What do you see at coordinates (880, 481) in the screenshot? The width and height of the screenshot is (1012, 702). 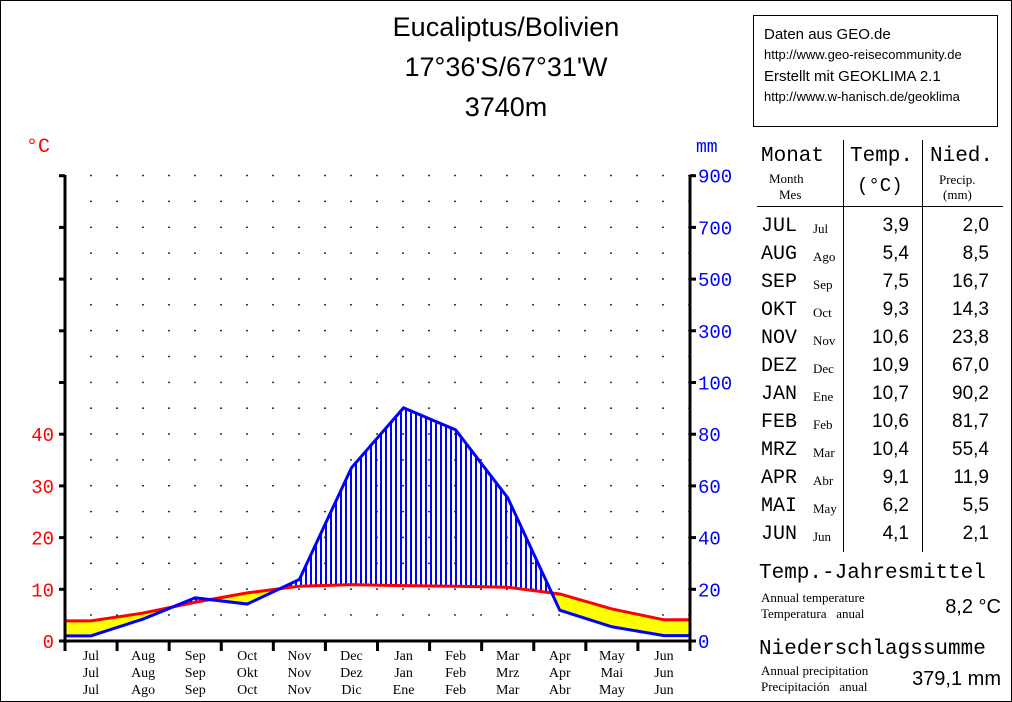 I see `table-row: APR Abr 9,1 11,9` at bounding box center [880, 481].